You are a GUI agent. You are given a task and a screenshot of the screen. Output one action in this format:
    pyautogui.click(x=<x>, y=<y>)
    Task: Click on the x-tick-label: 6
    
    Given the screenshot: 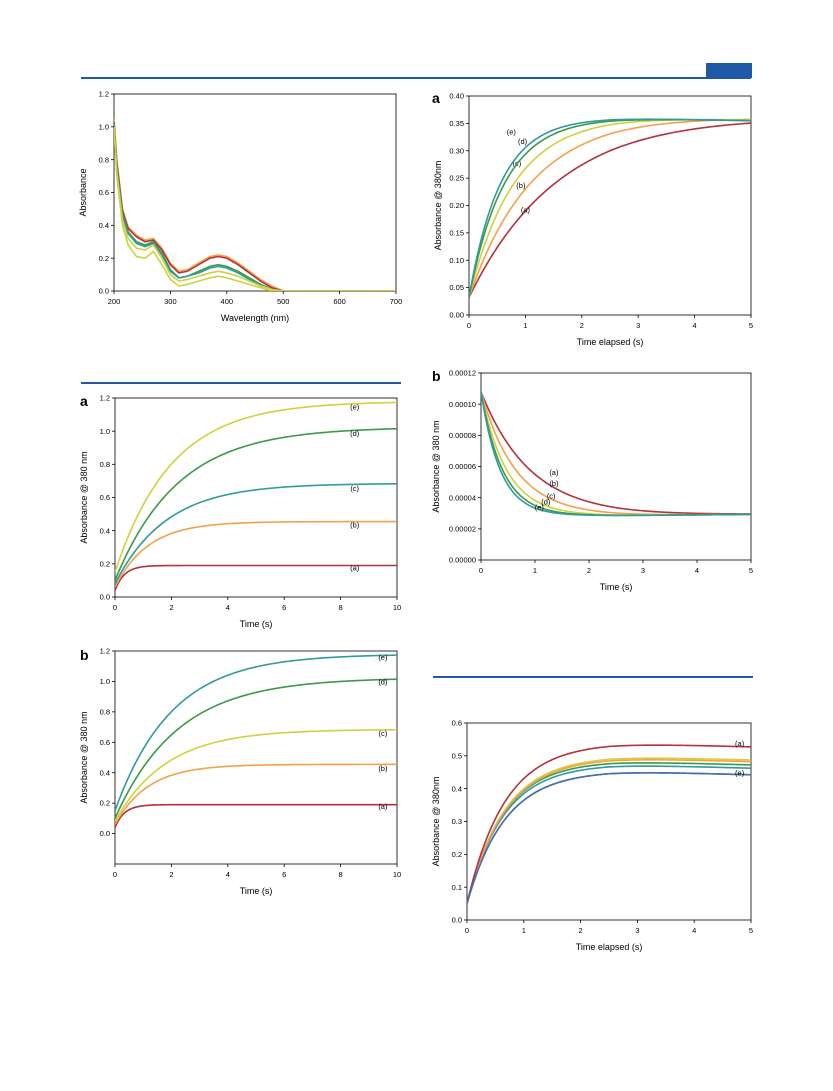 What is the action you would take?
    pyautogui.click(x=284, y=874)
    